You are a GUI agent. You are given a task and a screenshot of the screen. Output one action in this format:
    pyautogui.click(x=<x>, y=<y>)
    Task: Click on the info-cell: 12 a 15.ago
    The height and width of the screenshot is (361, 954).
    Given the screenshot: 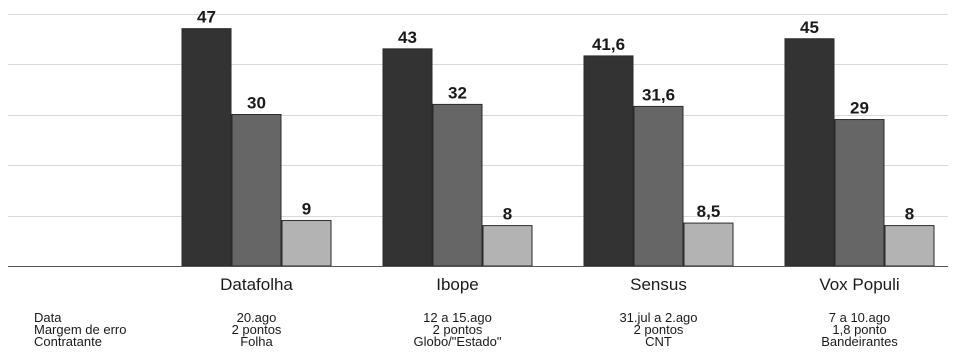 What is the action you would take?
    pyautogui.click(x=457, y=317)
    